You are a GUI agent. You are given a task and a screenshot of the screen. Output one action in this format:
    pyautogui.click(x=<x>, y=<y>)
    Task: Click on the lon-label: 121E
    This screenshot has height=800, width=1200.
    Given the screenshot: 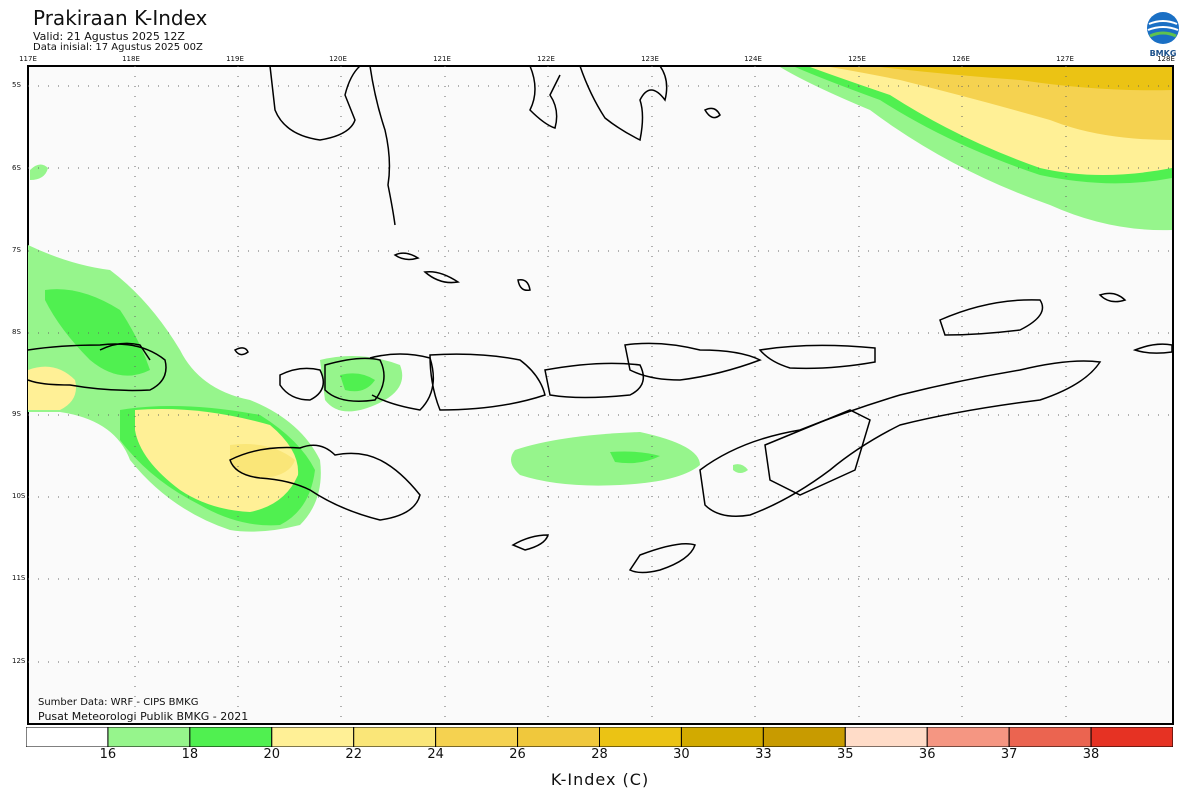 What is the action you would take?
    pyautogui.click(x=442, y=59)
    